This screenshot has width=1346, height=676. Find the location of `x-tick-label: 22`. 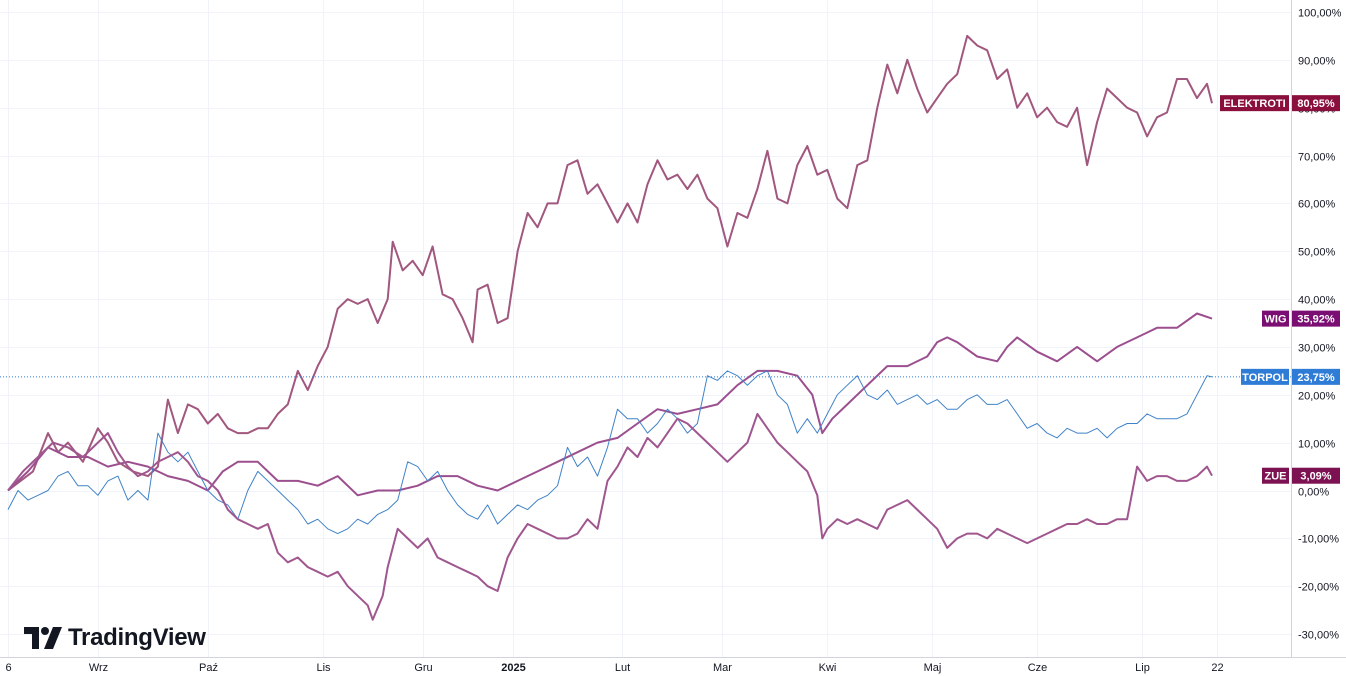

x-tick-label: 22 is located at coordinates (1217, 668).